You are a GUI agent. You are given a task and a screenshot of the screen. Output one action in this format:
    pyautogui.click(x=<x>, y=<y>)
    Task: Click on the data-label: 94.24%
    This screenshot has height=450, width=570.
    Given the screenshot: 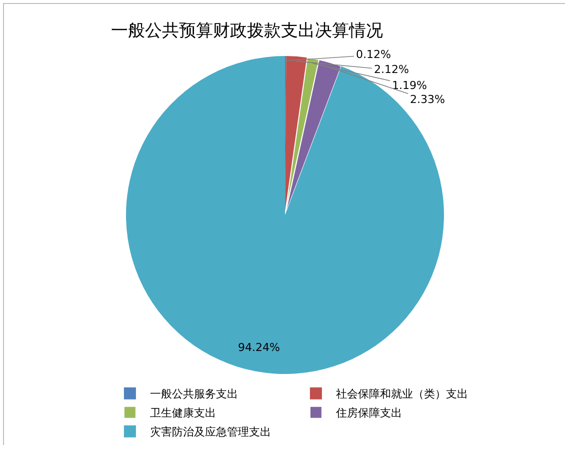 What is the action you would take?
    pyautogui.click(x=259, y=347)
    